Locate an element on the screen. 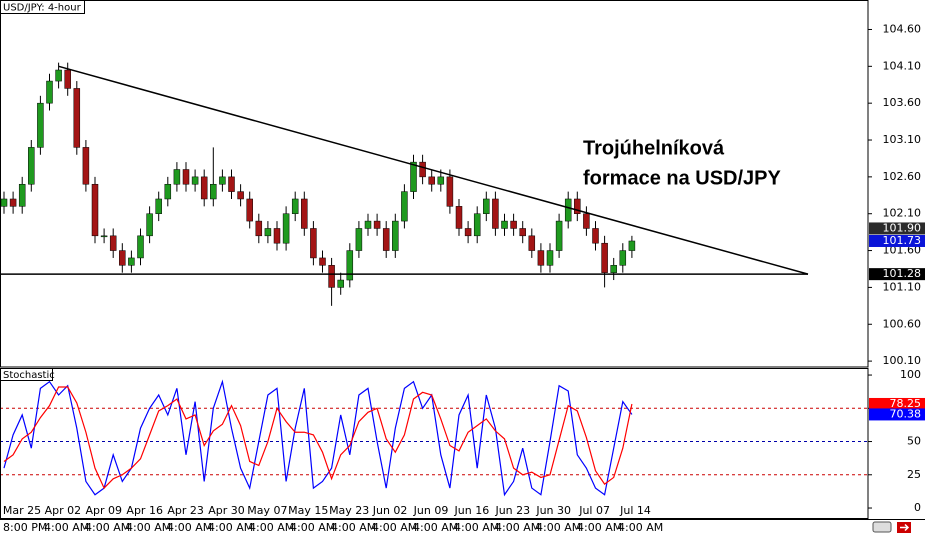 Image resolution: width=925 pixels, height=535 pixels. y-tick-label: 100.60 is located at coordinates (902, 323).